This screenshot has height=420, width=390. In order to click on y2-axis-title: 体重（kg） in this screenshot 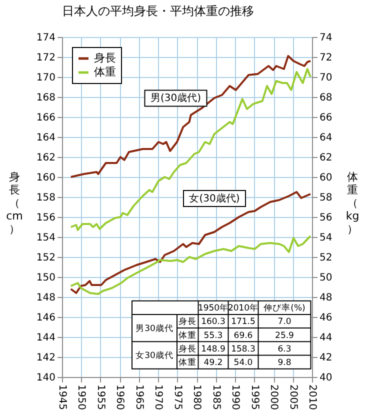, I will do `click(353, 203)`.